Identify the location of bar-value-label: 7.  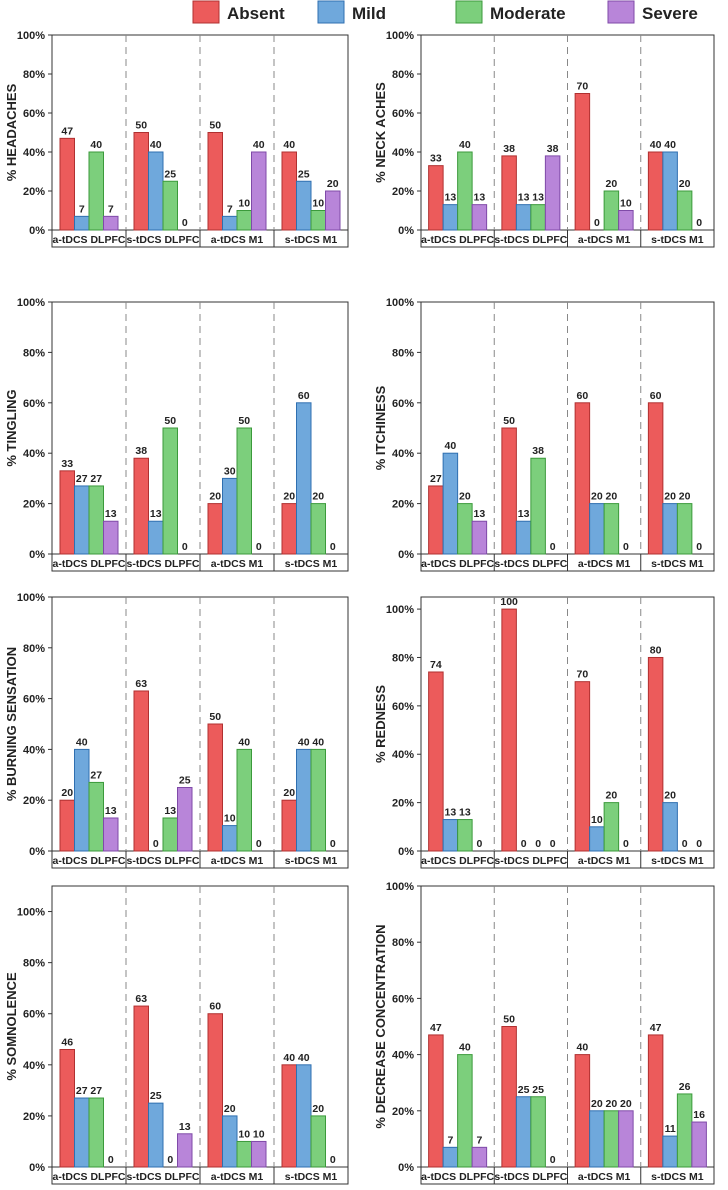
(479, 1140).